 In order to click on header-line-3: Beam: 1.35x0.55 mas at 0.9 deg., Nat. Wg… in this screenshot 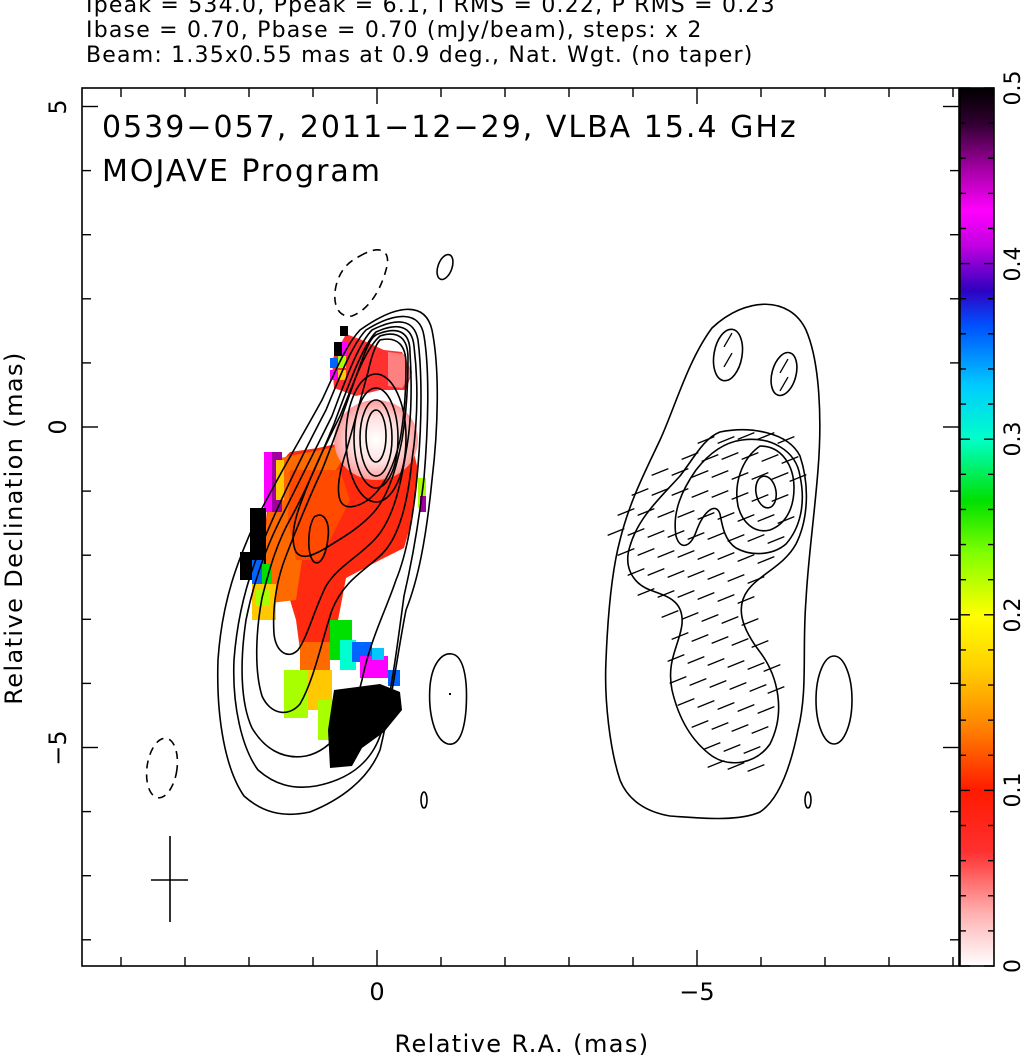, I will do `click(420, 55)`.